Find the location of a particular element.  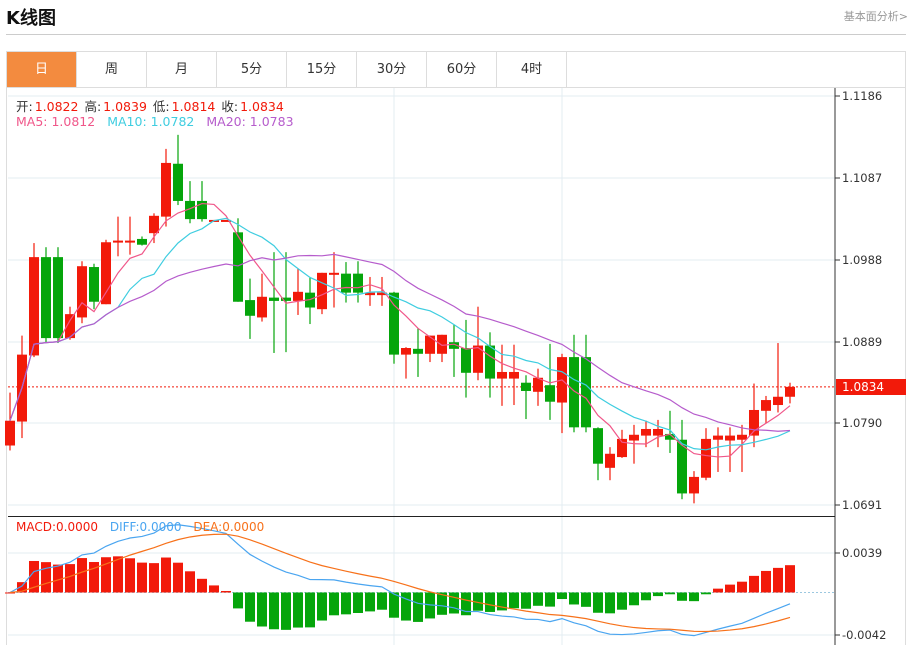

tab-month: 月 is located at coordinates (182, 69).